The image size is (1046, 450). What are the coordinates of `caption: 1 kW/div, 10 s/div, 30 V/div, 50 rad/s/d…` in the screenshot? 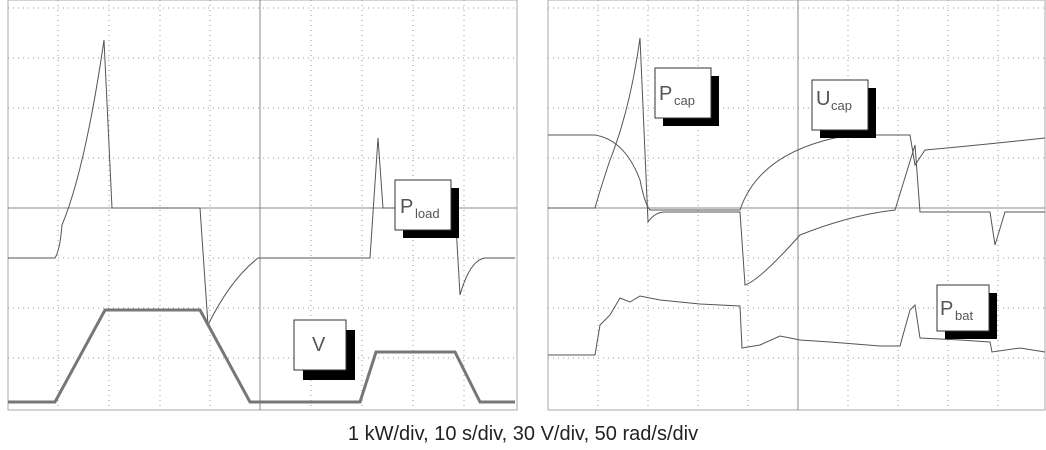 It's located at (523, 434).